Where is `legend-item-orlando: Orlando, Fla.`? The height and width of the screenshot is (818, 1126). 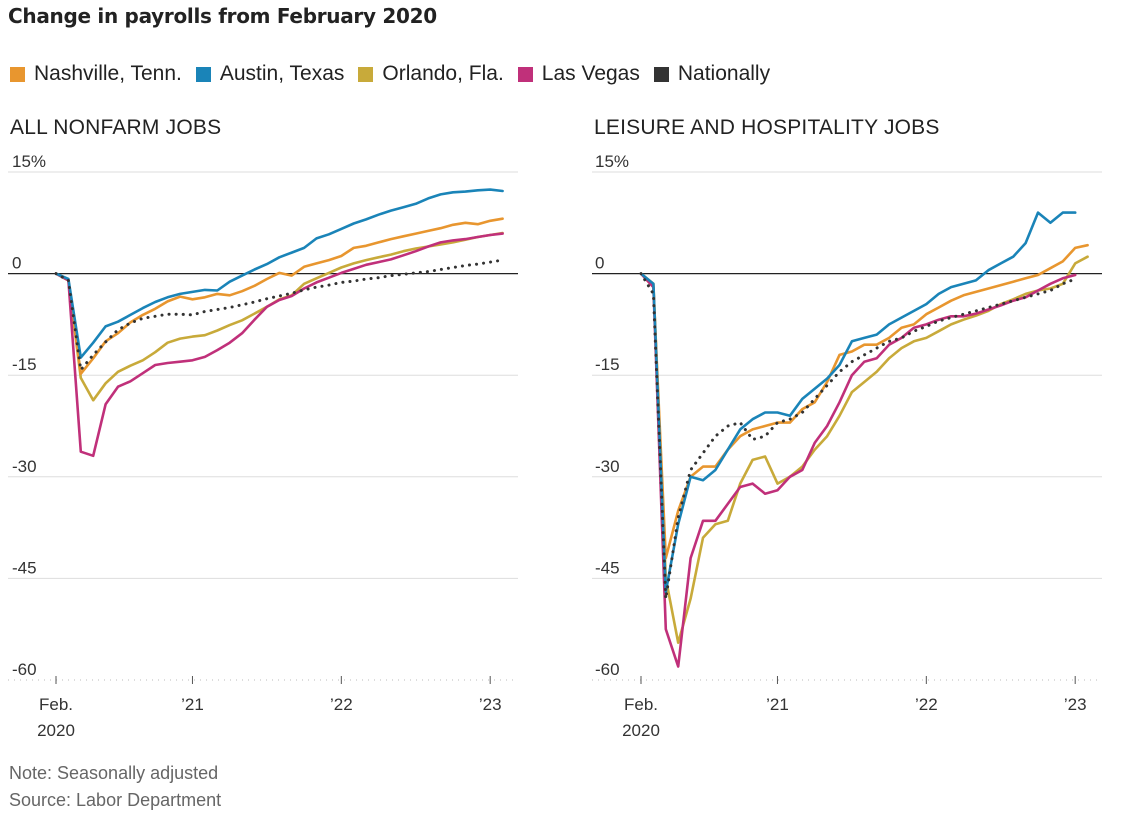 legend-item-orlando: Orlando, Fla. is located at coordinates (431, 74).